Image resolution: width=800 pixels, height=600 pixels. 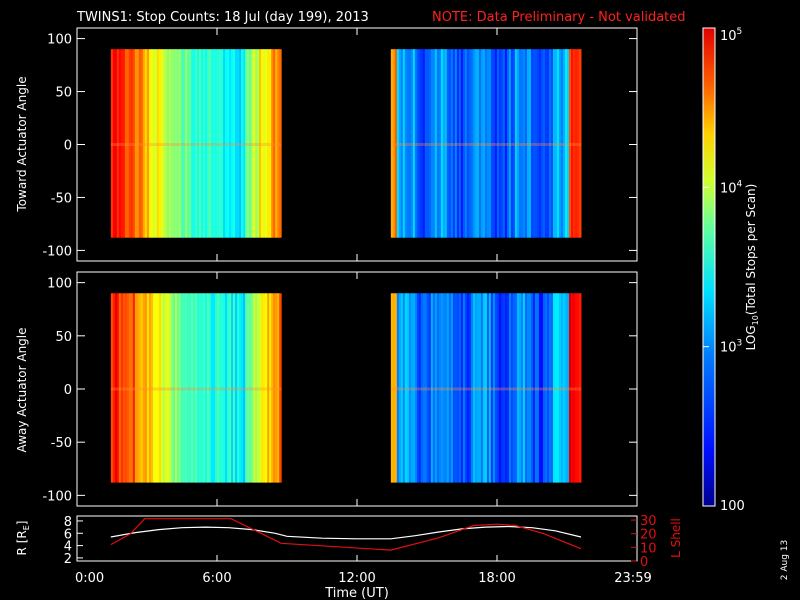 I want to click on away-y-axis-label: Away Actuator Angle, so click(x=22, y=389).